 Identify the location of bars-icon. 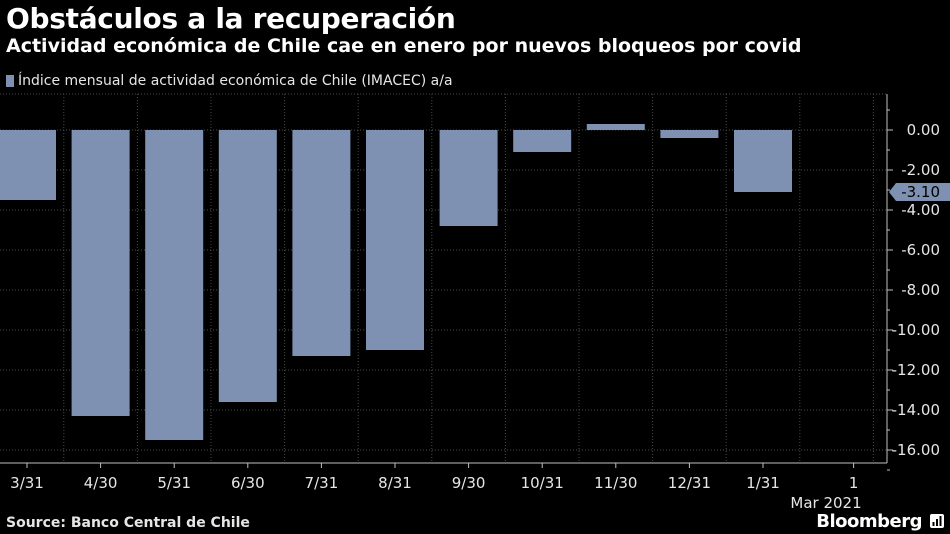
(937, 521).